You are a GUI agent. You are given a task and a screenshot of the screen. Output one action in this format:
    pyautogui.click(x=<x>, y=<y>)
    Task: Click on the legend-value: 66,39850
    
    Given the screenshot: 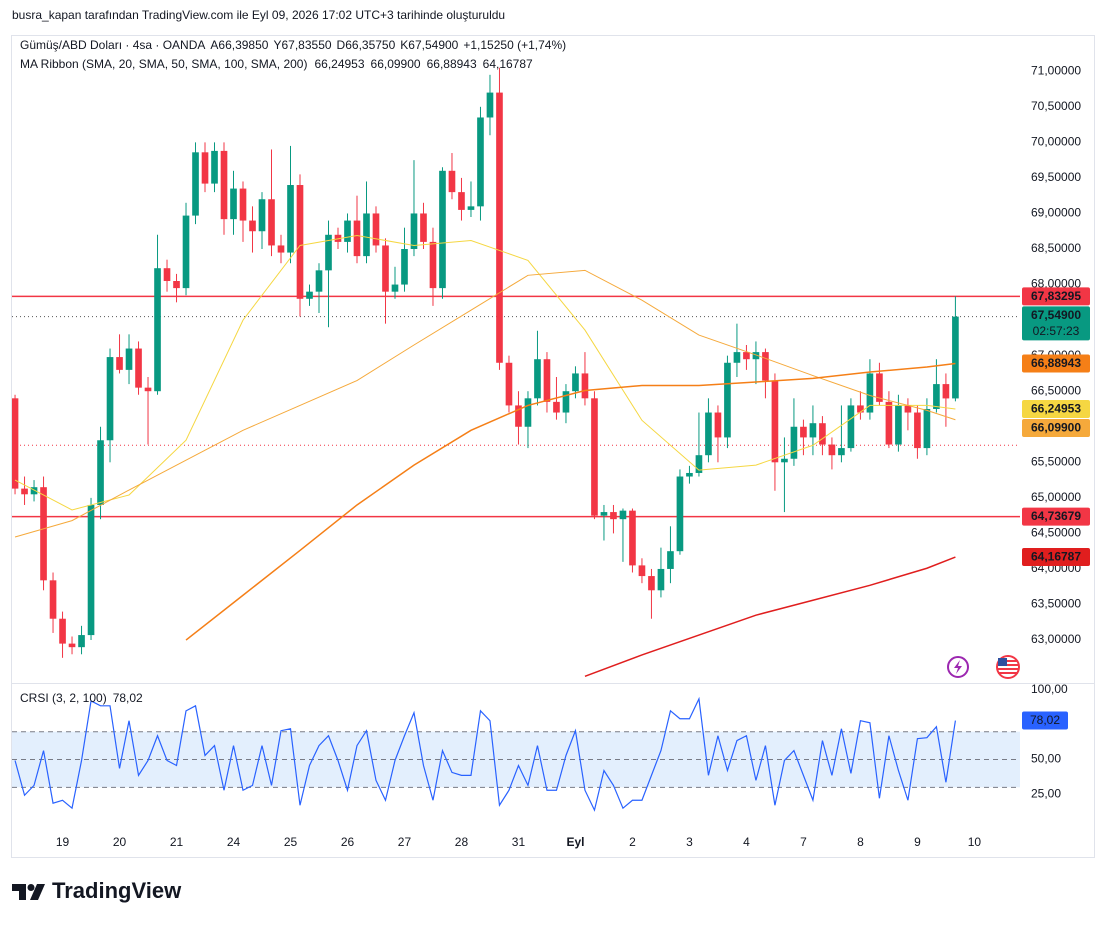 What is the action you would take?
    pyautogui.click(x=243, y=45)
    